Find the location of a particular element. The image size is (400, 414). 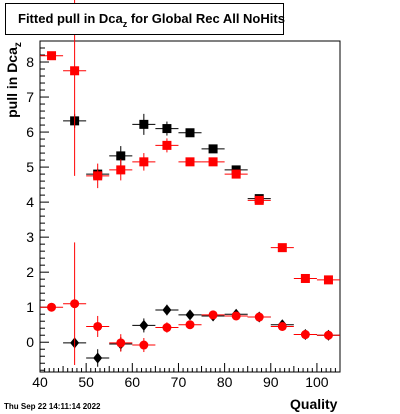

ylabel-subscript: z is located at coordinates (18, 45).